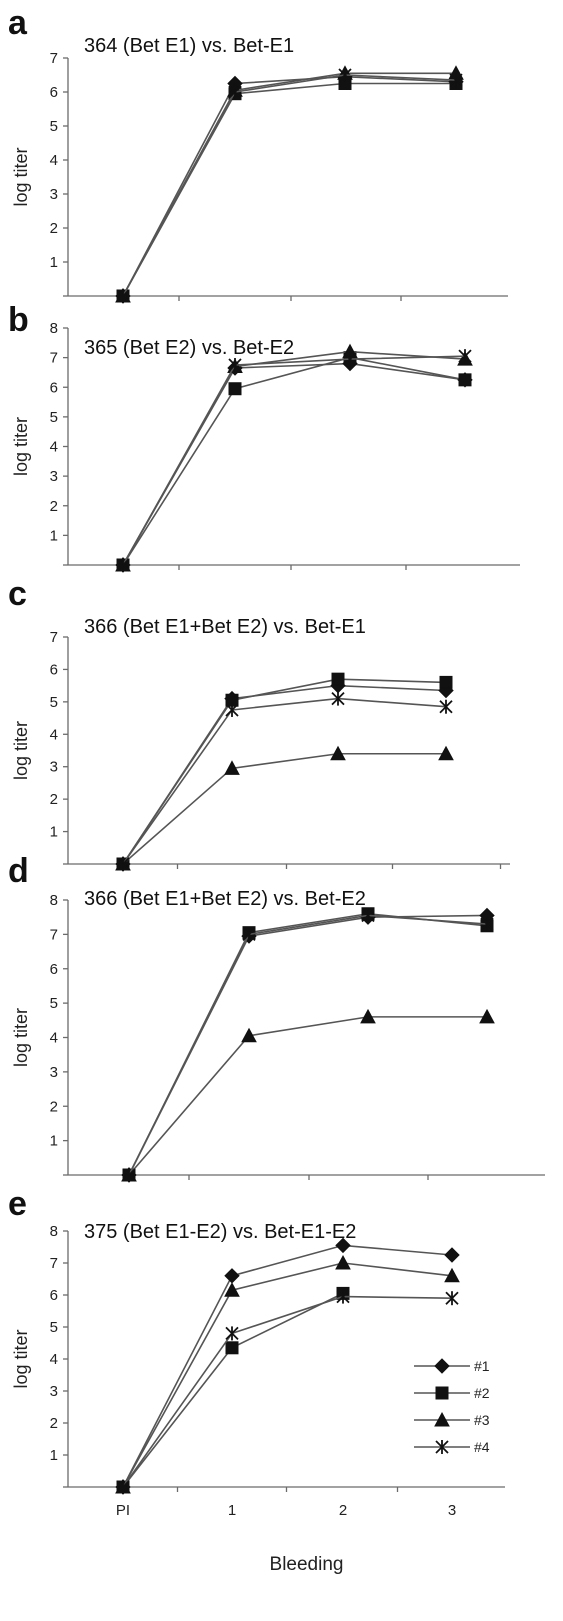  I want to click on x-tick-label: 3, so click(452, 1510).